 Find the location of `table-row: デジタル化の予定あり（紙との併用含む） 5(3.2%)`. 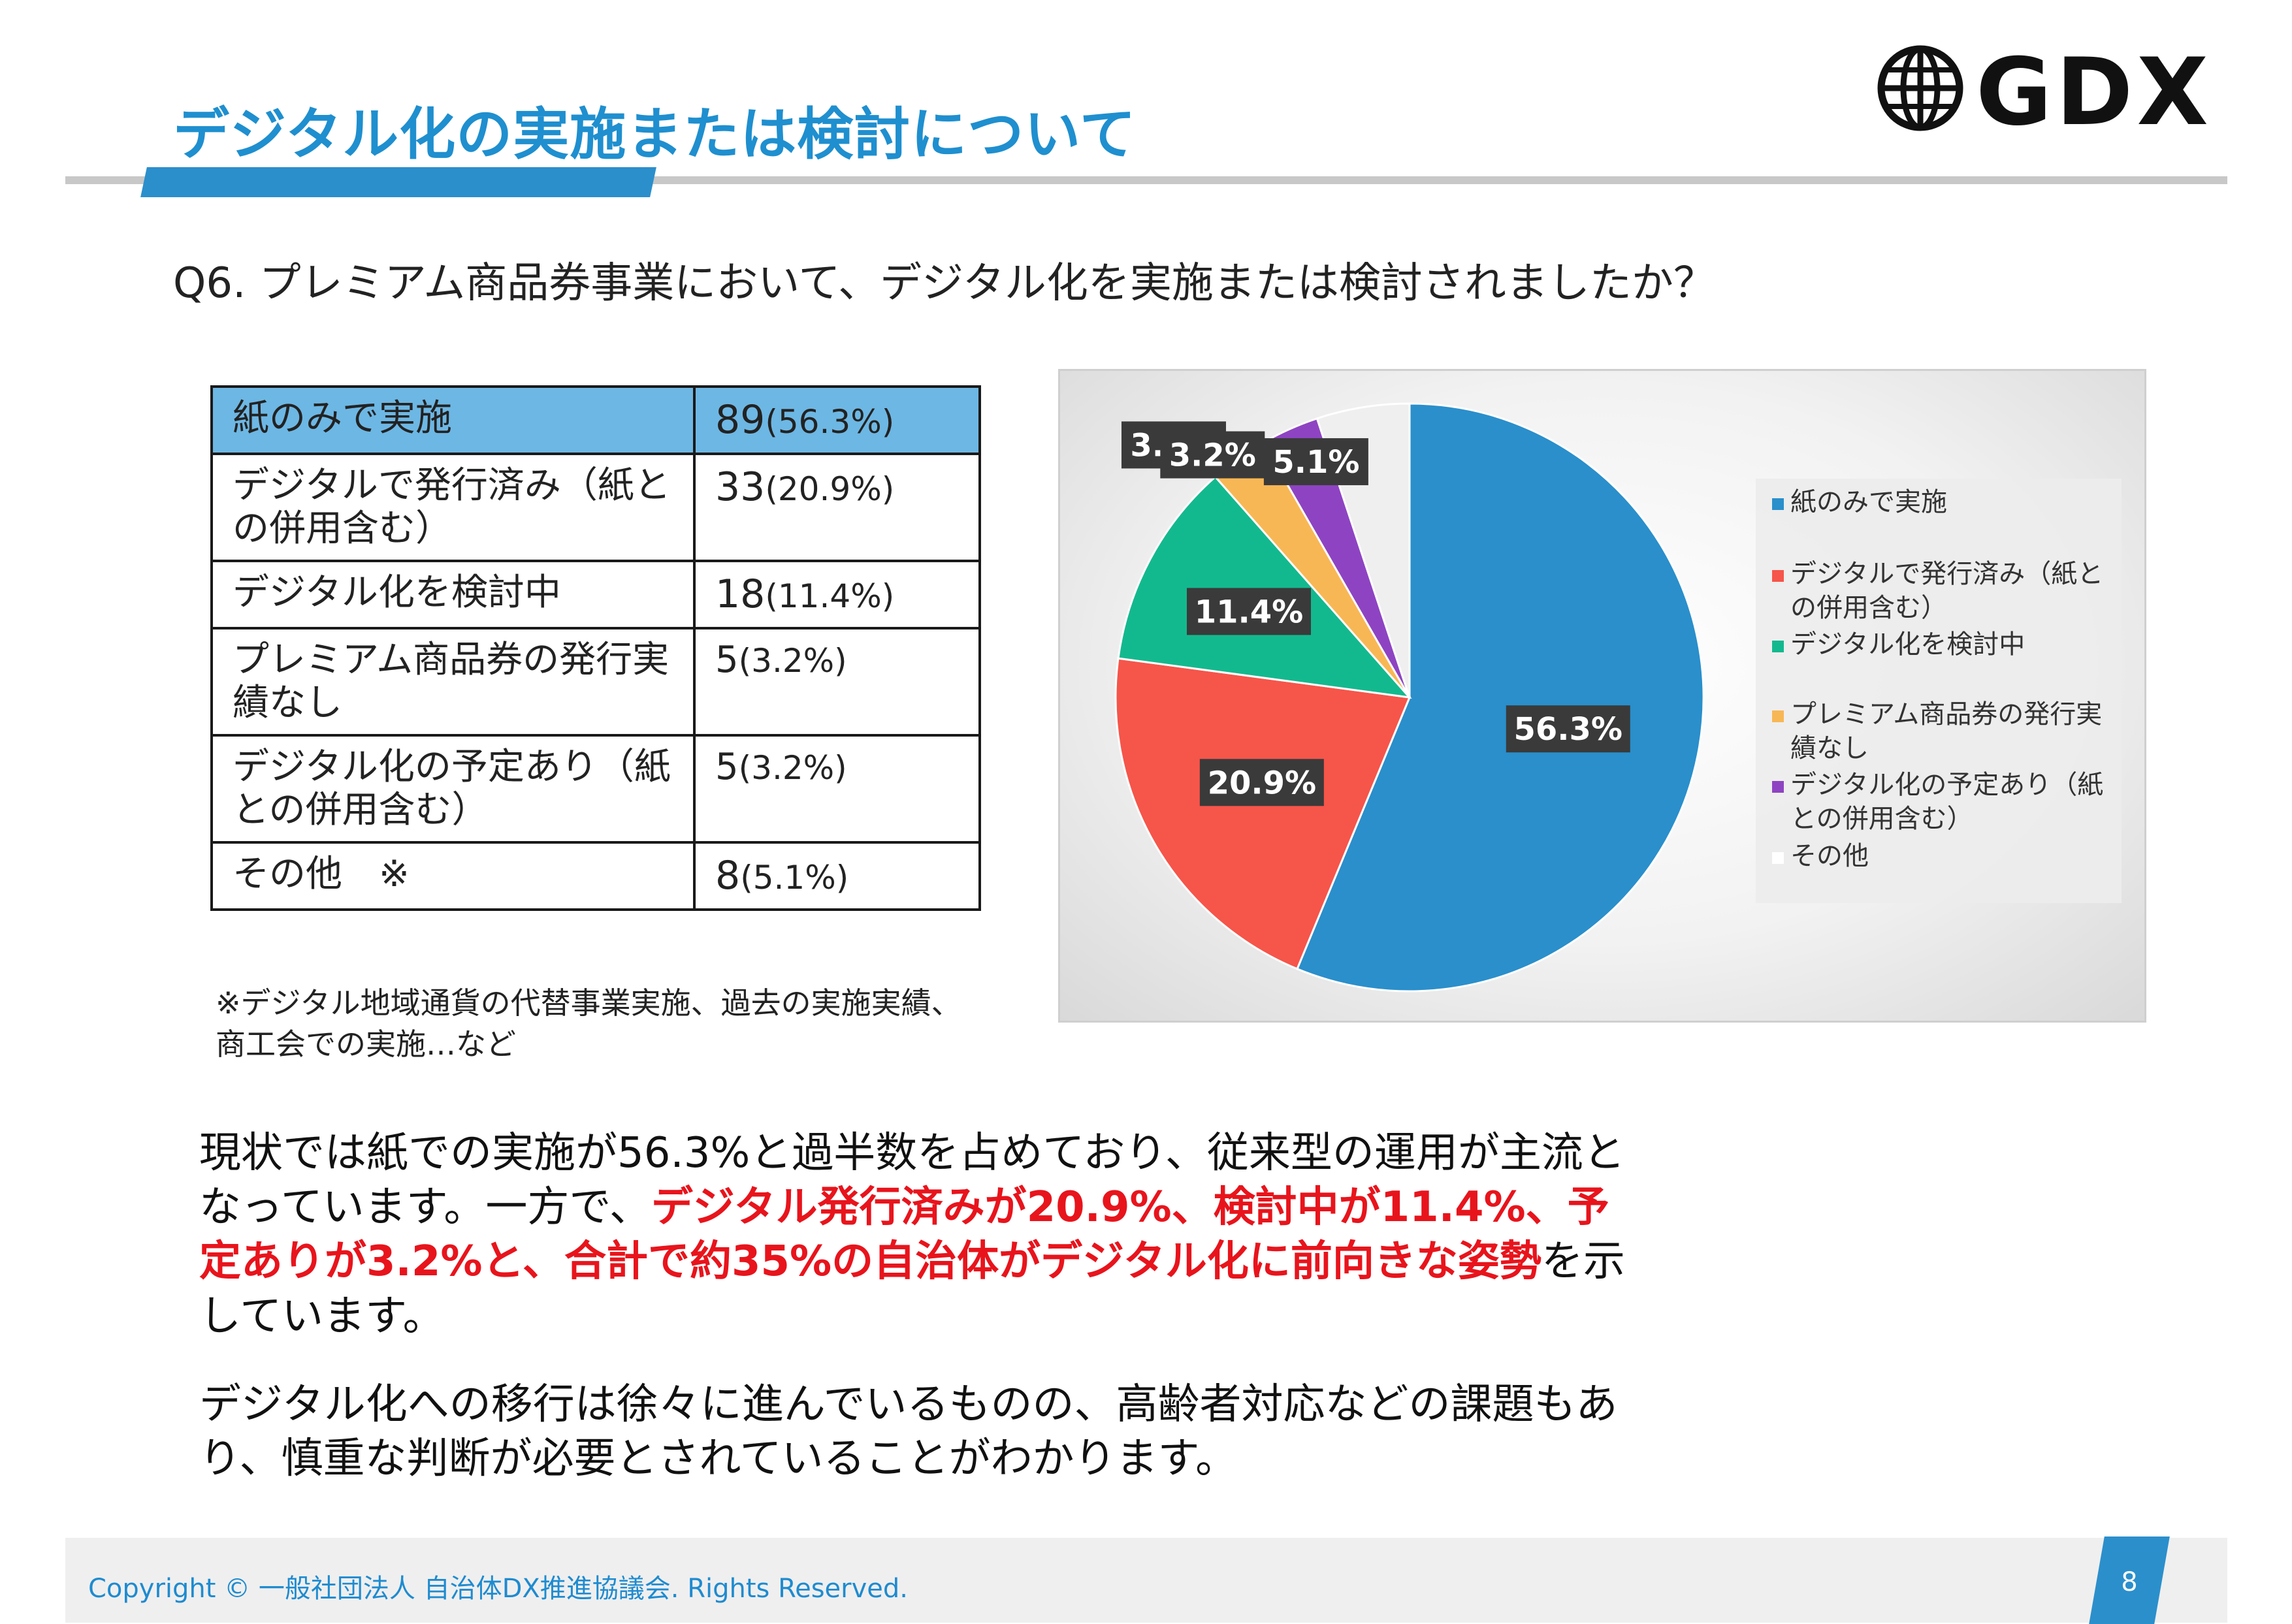

table-row: デジタル化の予定あり（紙との併用含む） 5(3.2%) is located at coordinates (595, 788).